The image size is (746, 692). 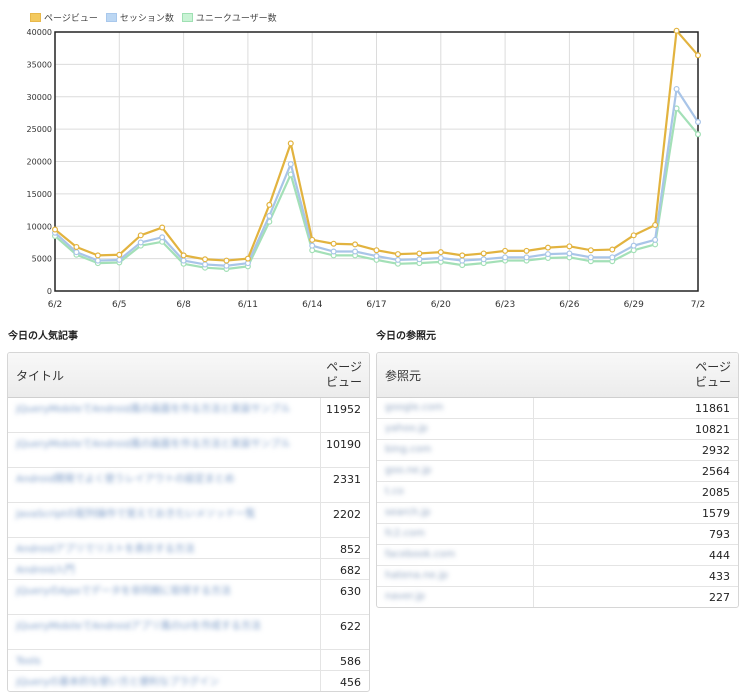 I want to click on table-row: hatena.ne.jp 433, so click(x=557, y=576).